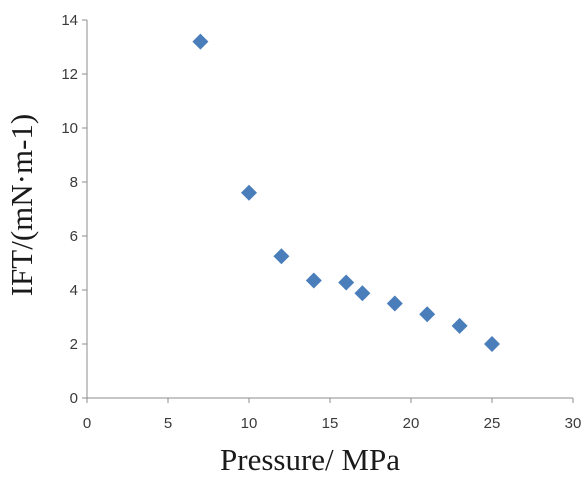 The width and height of the screenshot is (587, 481). I want to click on x-tick-label: 0, so click(87, 423).